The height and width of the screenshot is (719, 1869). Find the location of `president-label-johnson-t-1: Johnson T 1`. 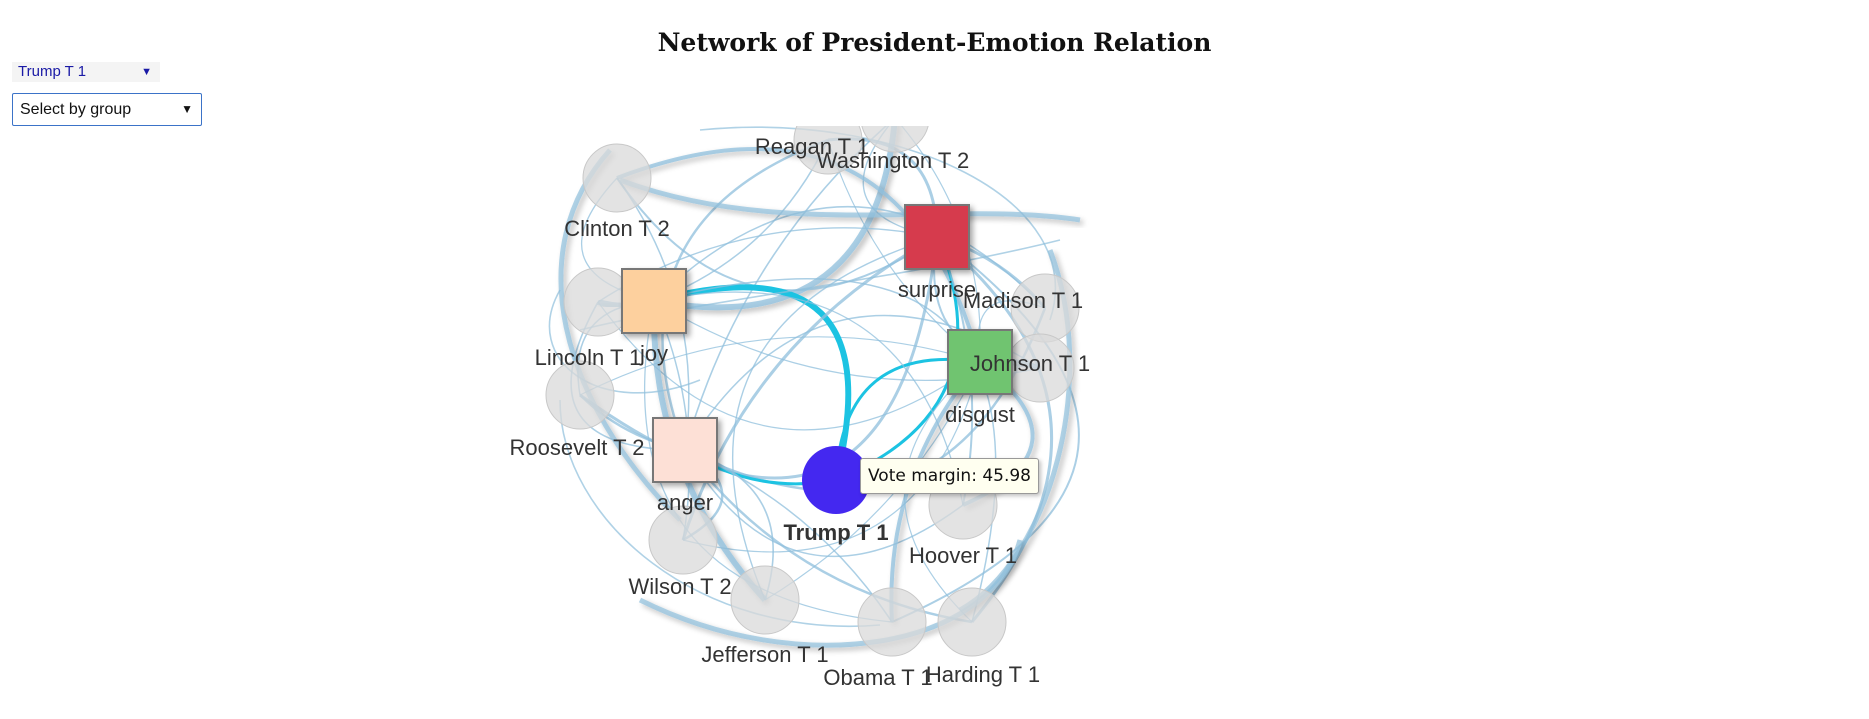

president-label-johnson-t-1: Johnson T 1 is located at coordinates (1030, 363).